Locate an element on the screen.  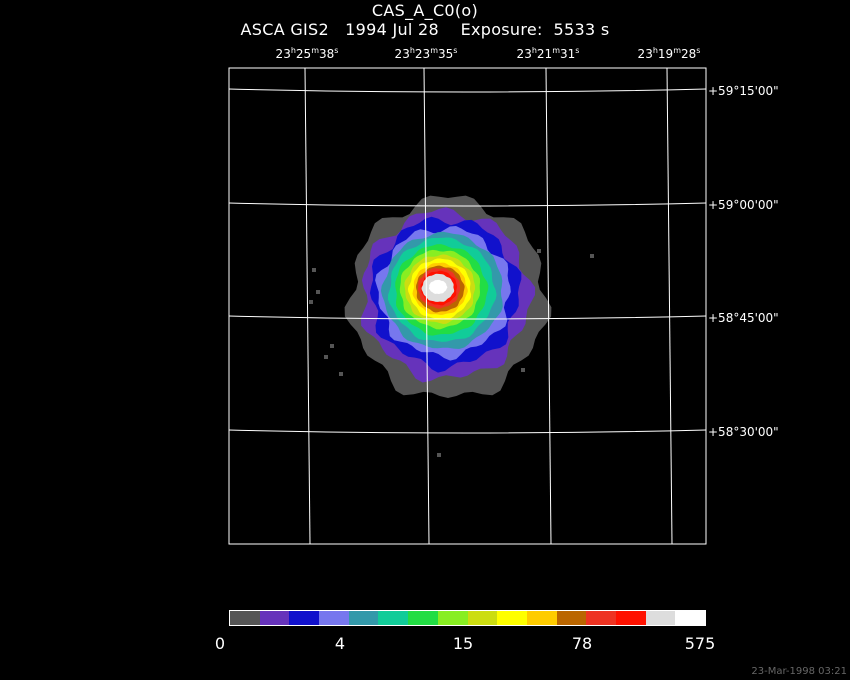
colorbar-label: 575 is located at coordinates (700, 643).